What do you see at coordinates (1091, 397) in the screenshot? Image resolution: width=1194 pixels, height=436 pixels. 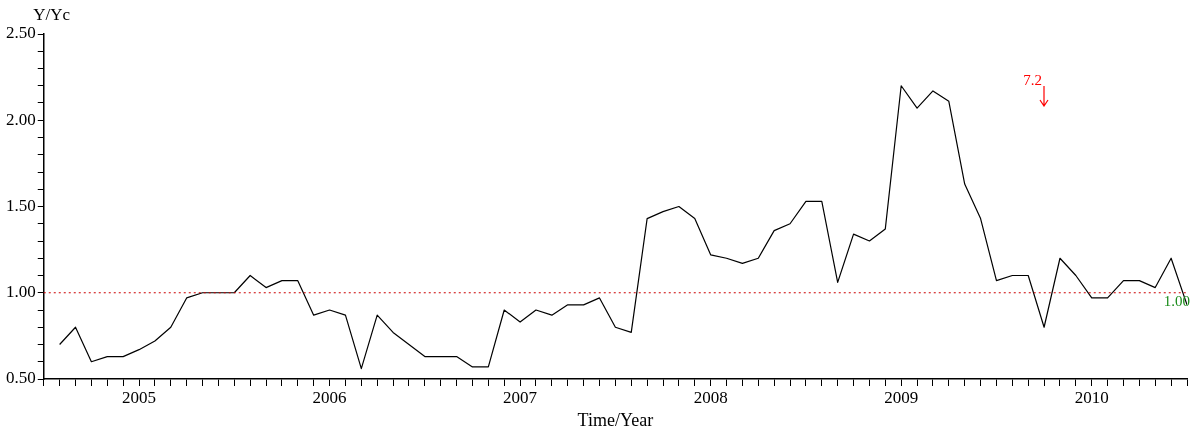 I see `x-tick-label: 2010` at bounding box center [1091, 397].